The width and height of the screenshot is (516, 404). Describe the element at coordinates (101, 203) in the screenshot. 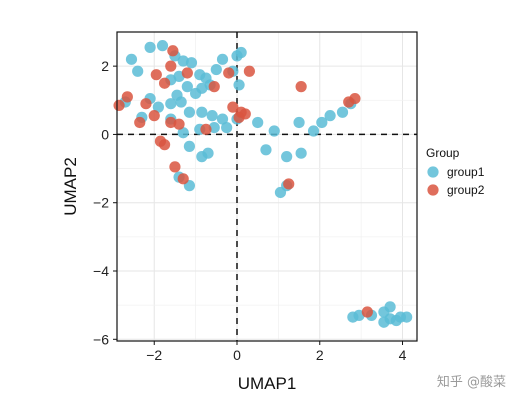

I see `y-tick-label: −2` at that location.